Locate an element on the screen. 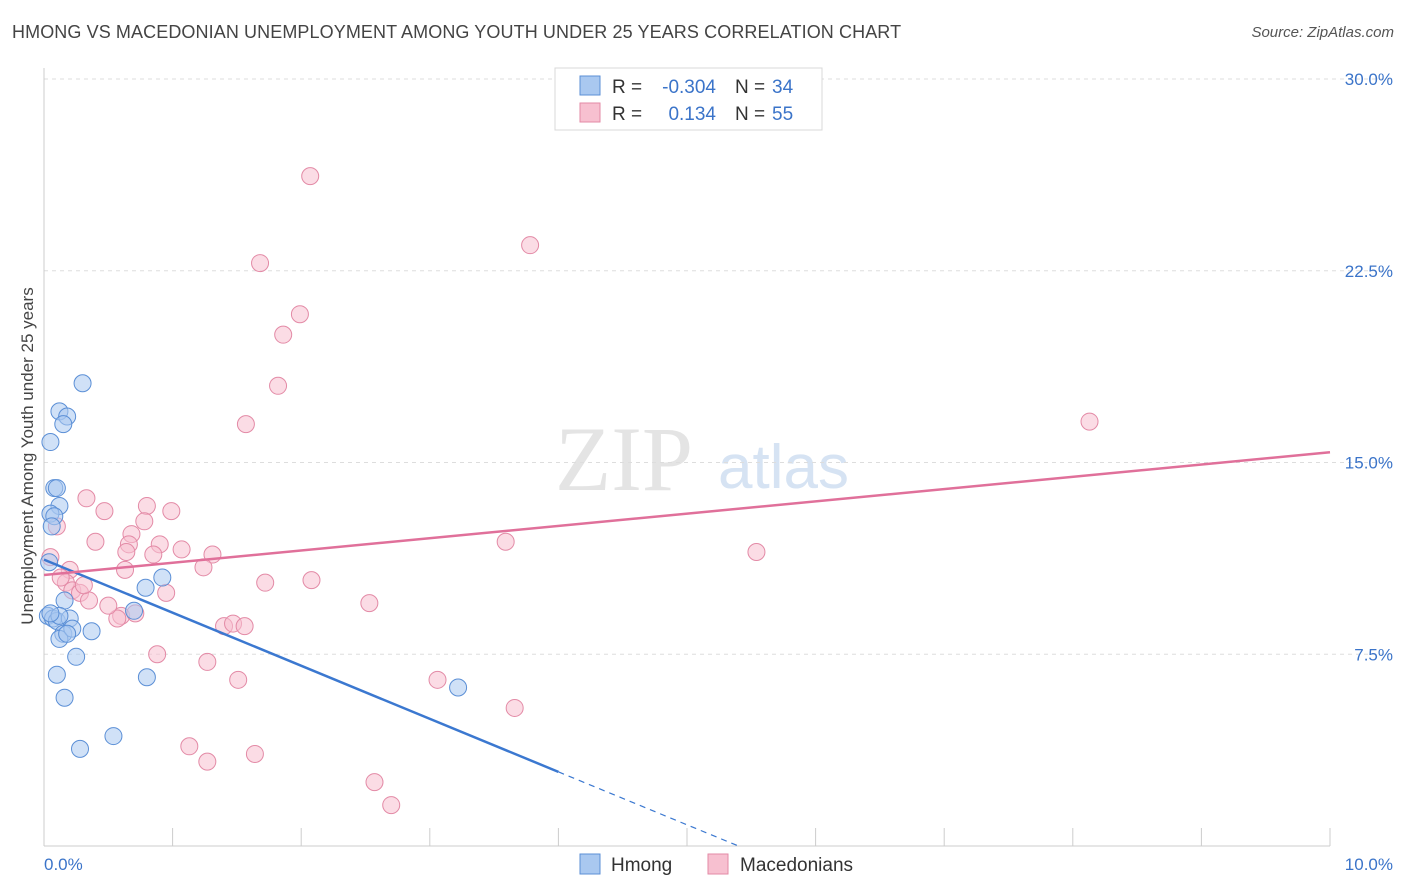  bottom-legend-label-hmong: Hmong is located at coordinates (641, 865).